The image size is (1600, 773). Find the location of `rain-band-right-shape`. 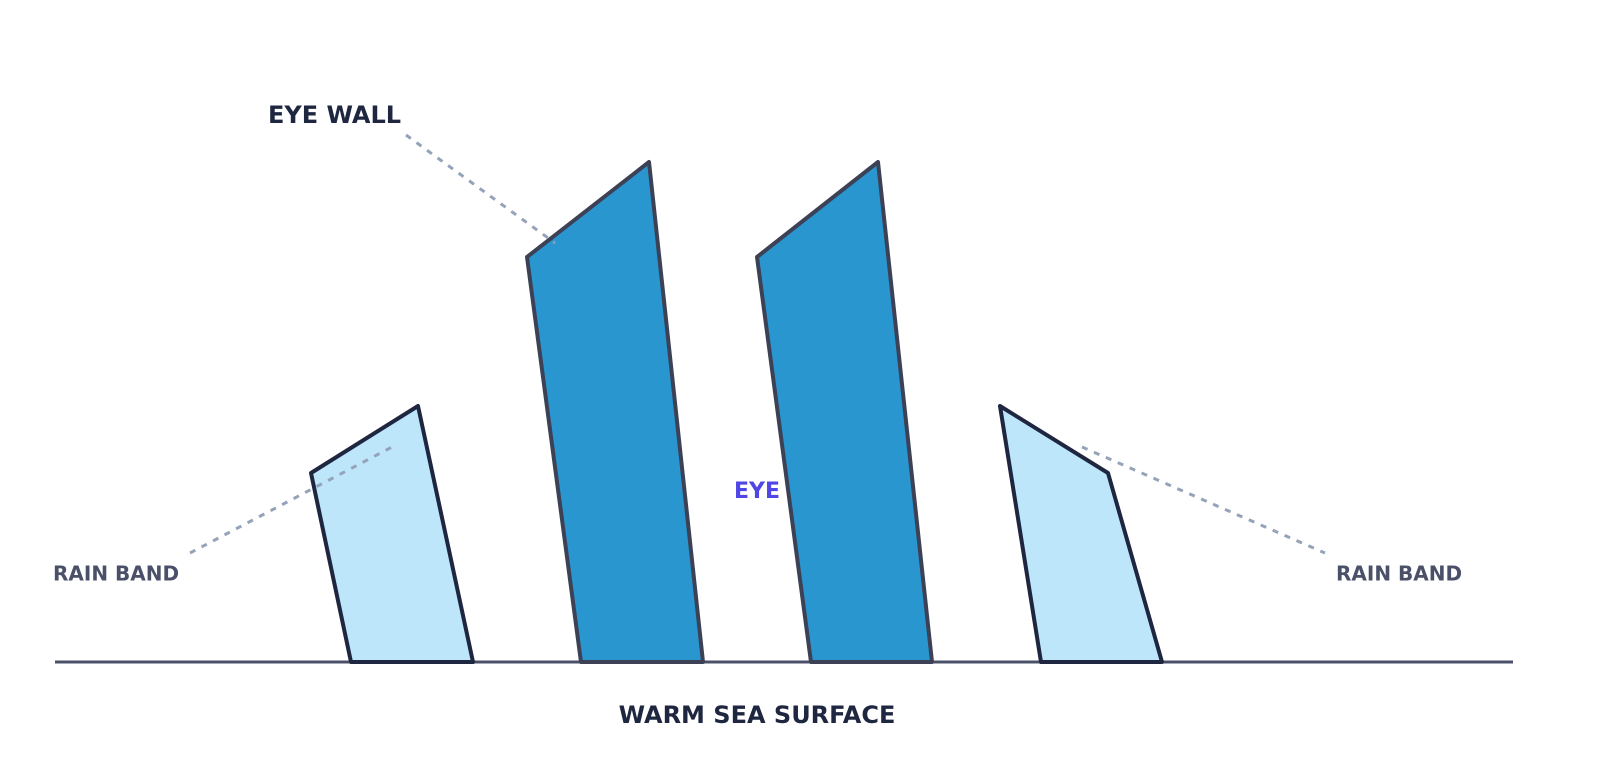

rain-band-right-shape is located at coordinates (1081, 534).